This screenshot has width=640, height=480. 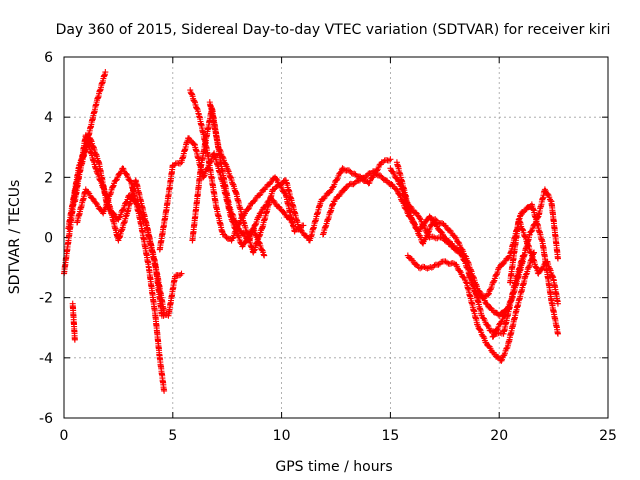 I want to click on y-tick-label: 4, so click(x=48, y=118).